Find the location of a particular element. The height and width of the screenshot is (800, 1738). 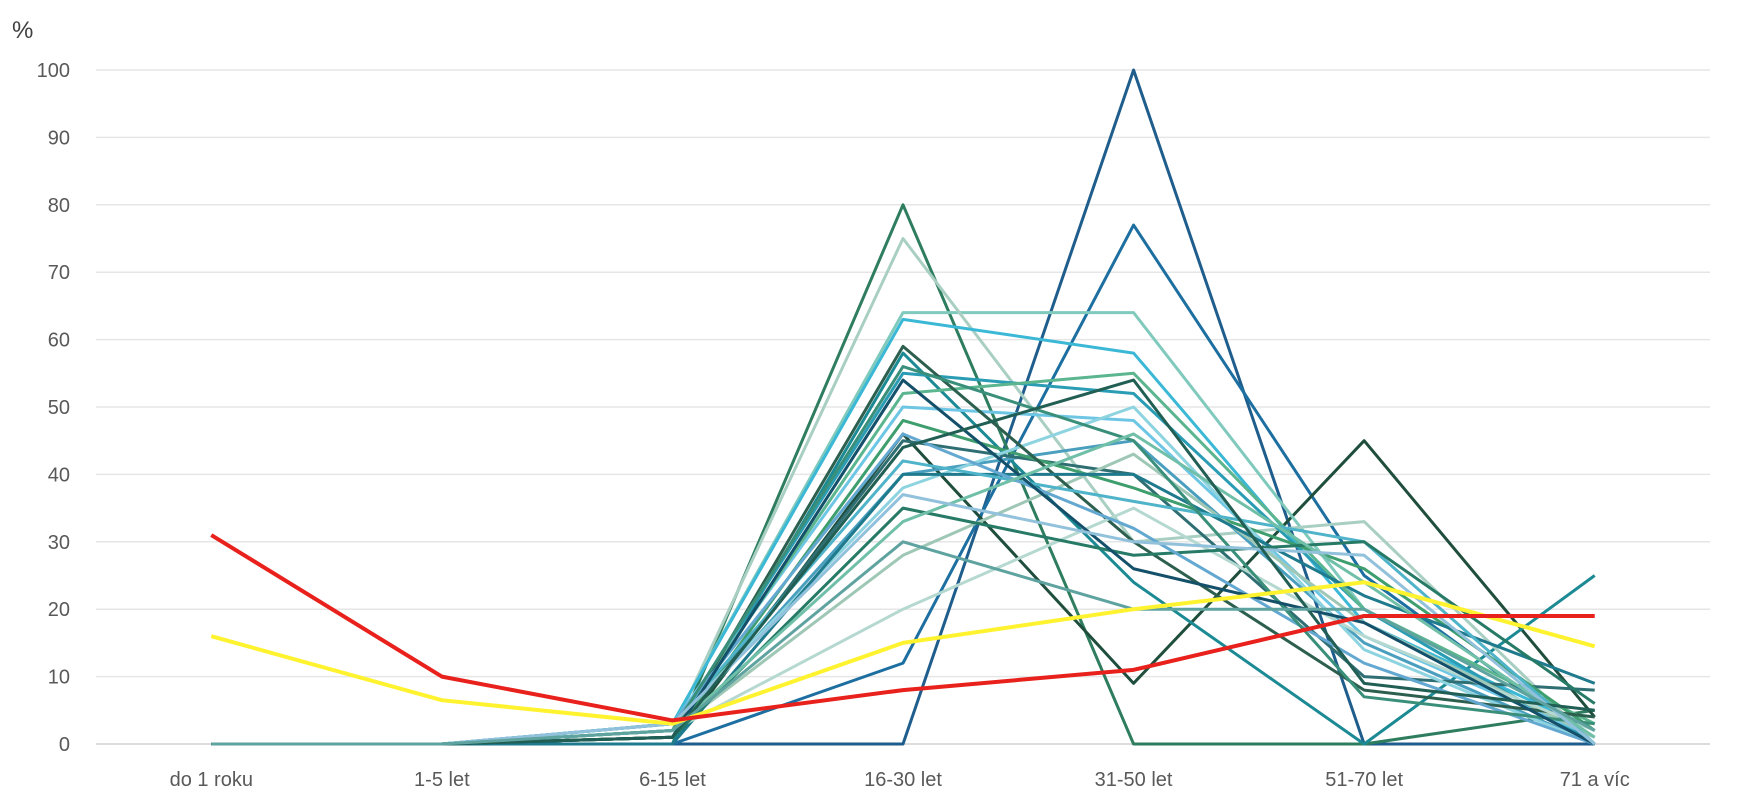

y-tick-label: 20 is located at coordinates (59, 610).